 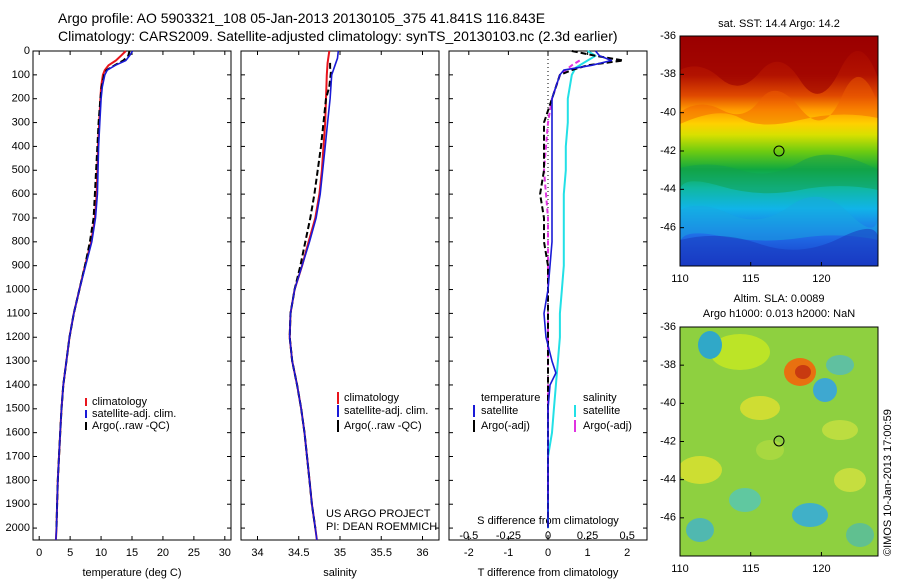 What do you see at coordinates (257, 553) in the screenshot?
I see `x-tick-label: 34` at bounding box center [257, 553].